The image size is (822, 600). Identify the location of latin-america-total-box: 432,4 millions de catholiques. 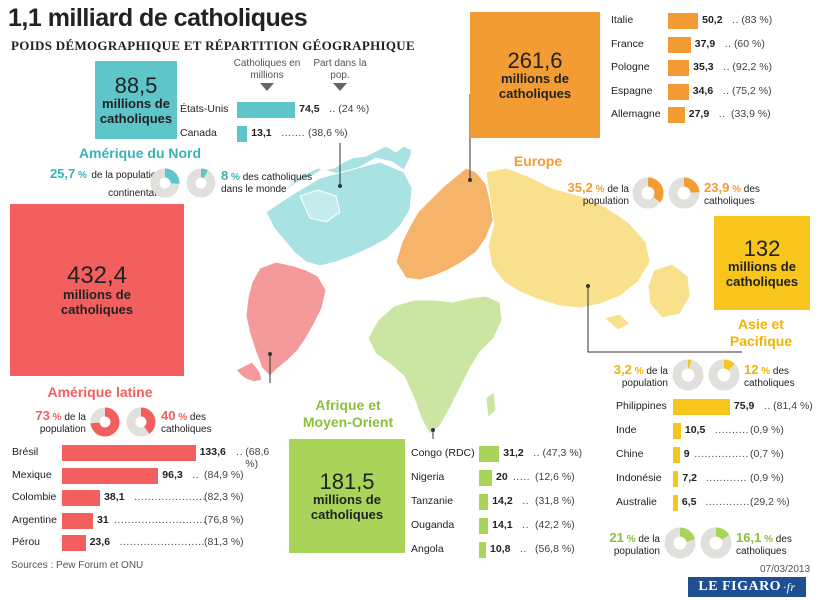
(97, 290).